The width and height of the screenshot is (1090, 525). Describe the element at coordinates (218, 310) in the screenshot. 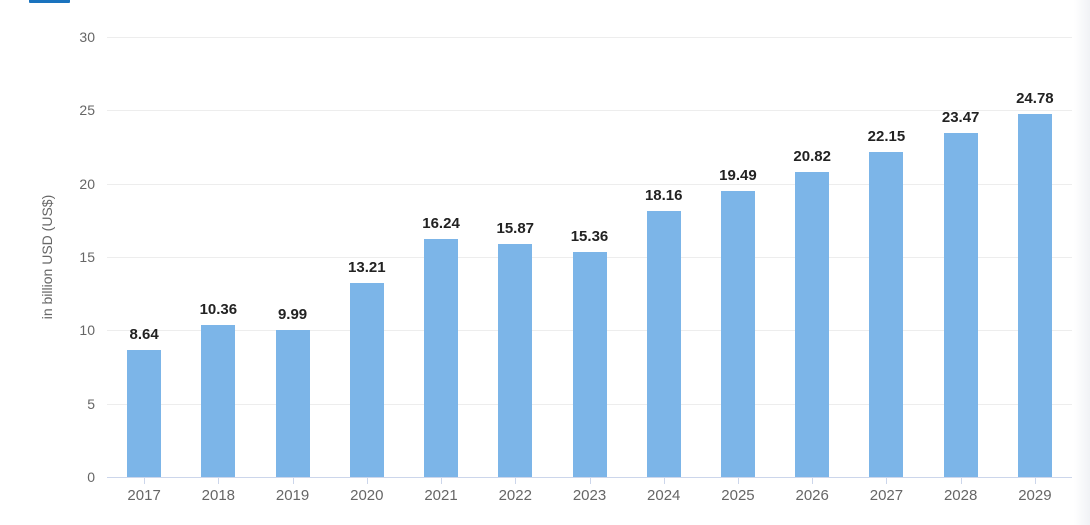

I see `bar-value-label: 10.36` at that location.